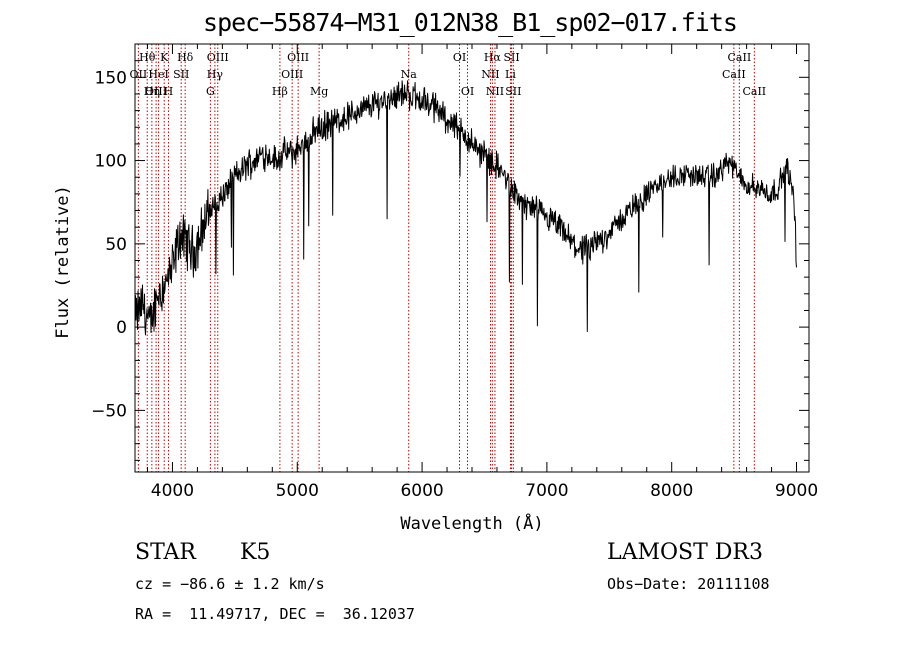 The image size is (900, 649). Describe the element at coordinates (165, 552) in the screenshot. I see `object-class: STAR` at that location.